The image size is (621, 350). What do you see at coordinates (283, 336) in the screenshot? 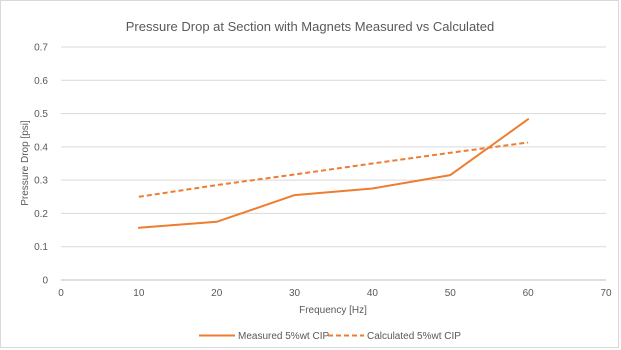
I see `legend-label: Measured 5%wt CIP` at bounding box center [283, 336].